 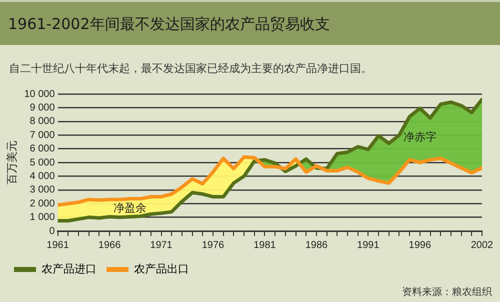 What do you see at coordinates (52, 231) in the screenshot?
I see `y-tick-label: 0` at bounding box center [52, 231].